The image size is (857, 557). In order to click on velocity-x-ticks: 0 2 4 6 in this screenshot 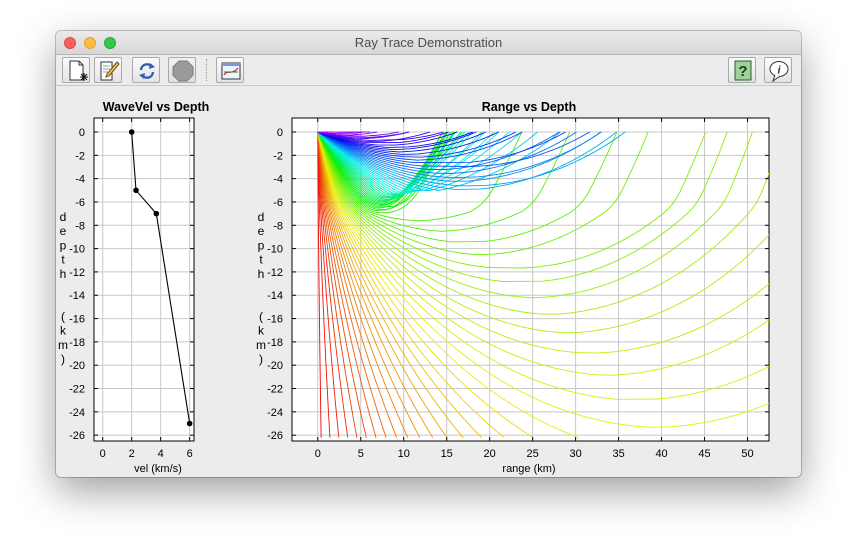, I will do `click(146, 289)`.